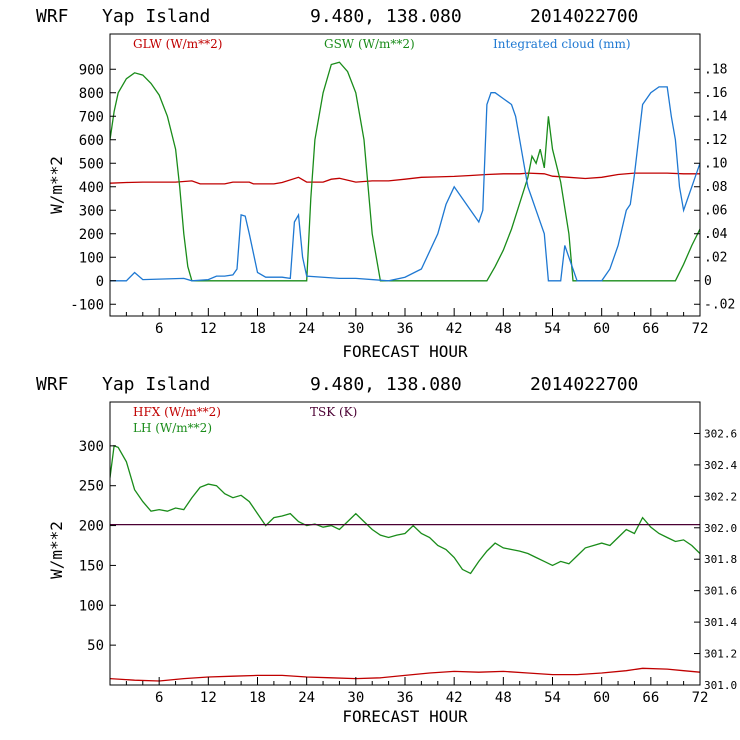 The image size is (740, 740). Describe the element at coordinates (91, 188) in the screenshot. I see `y-tick-label: 400` at that location.